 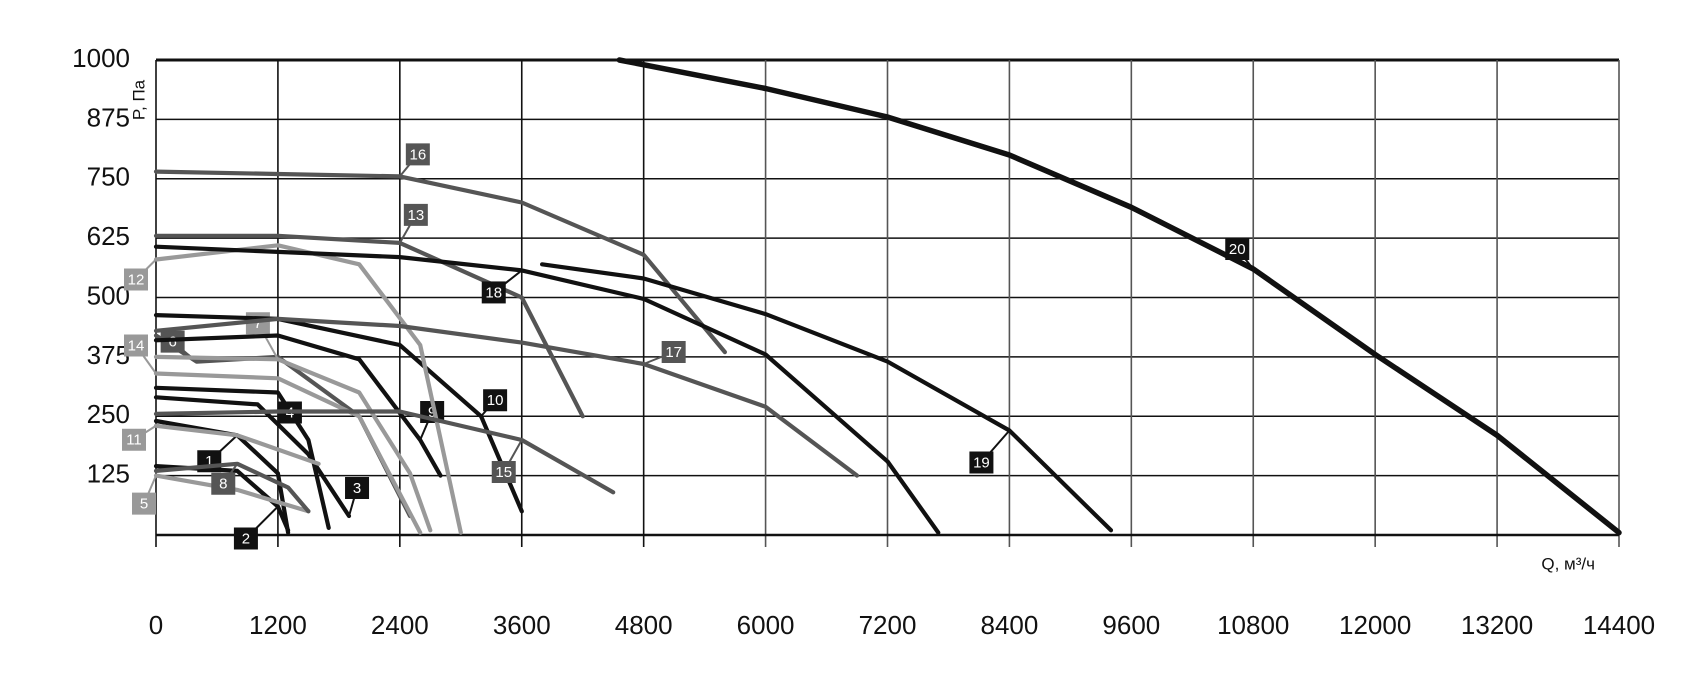 I want to click on curve-label: 14, so click(x=136, y=345).